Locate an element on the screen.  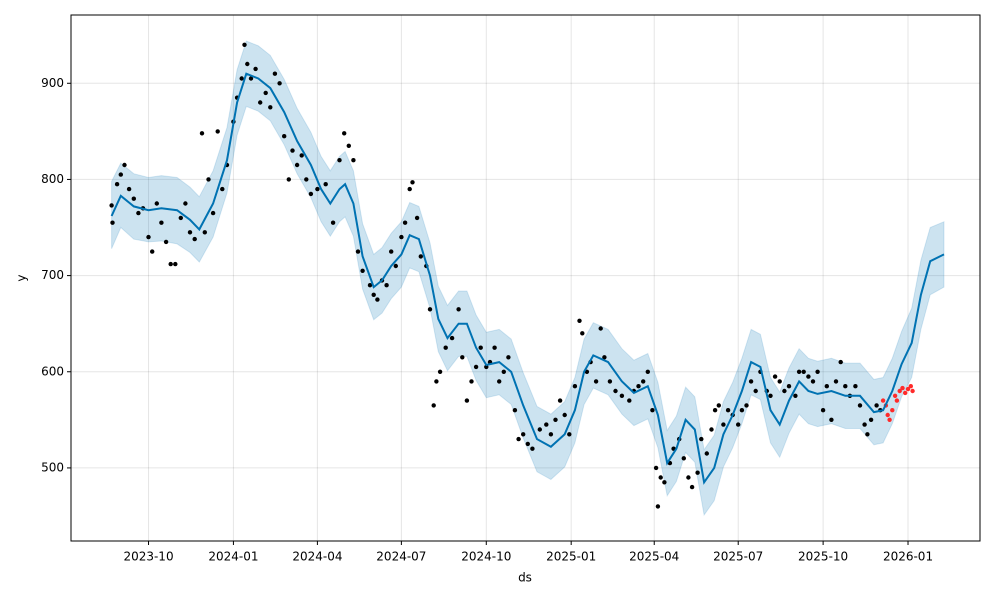
x-tick-label: 2024-01 is located at coordinates (233, 557).